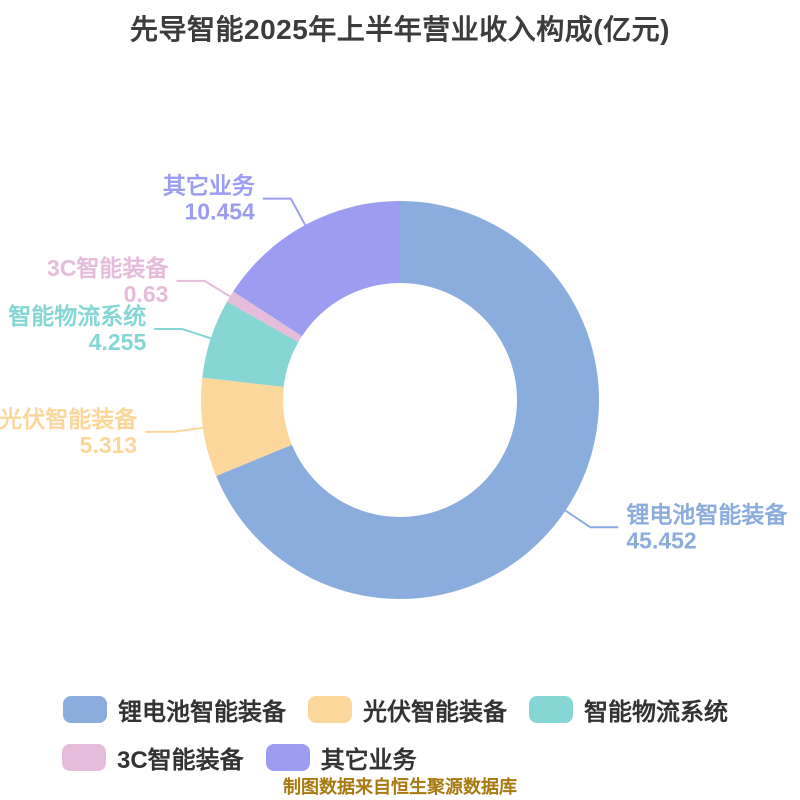 This screenshot has width=800, height=800. I want to click on label-line-智能物流系统, so click(183, 334).